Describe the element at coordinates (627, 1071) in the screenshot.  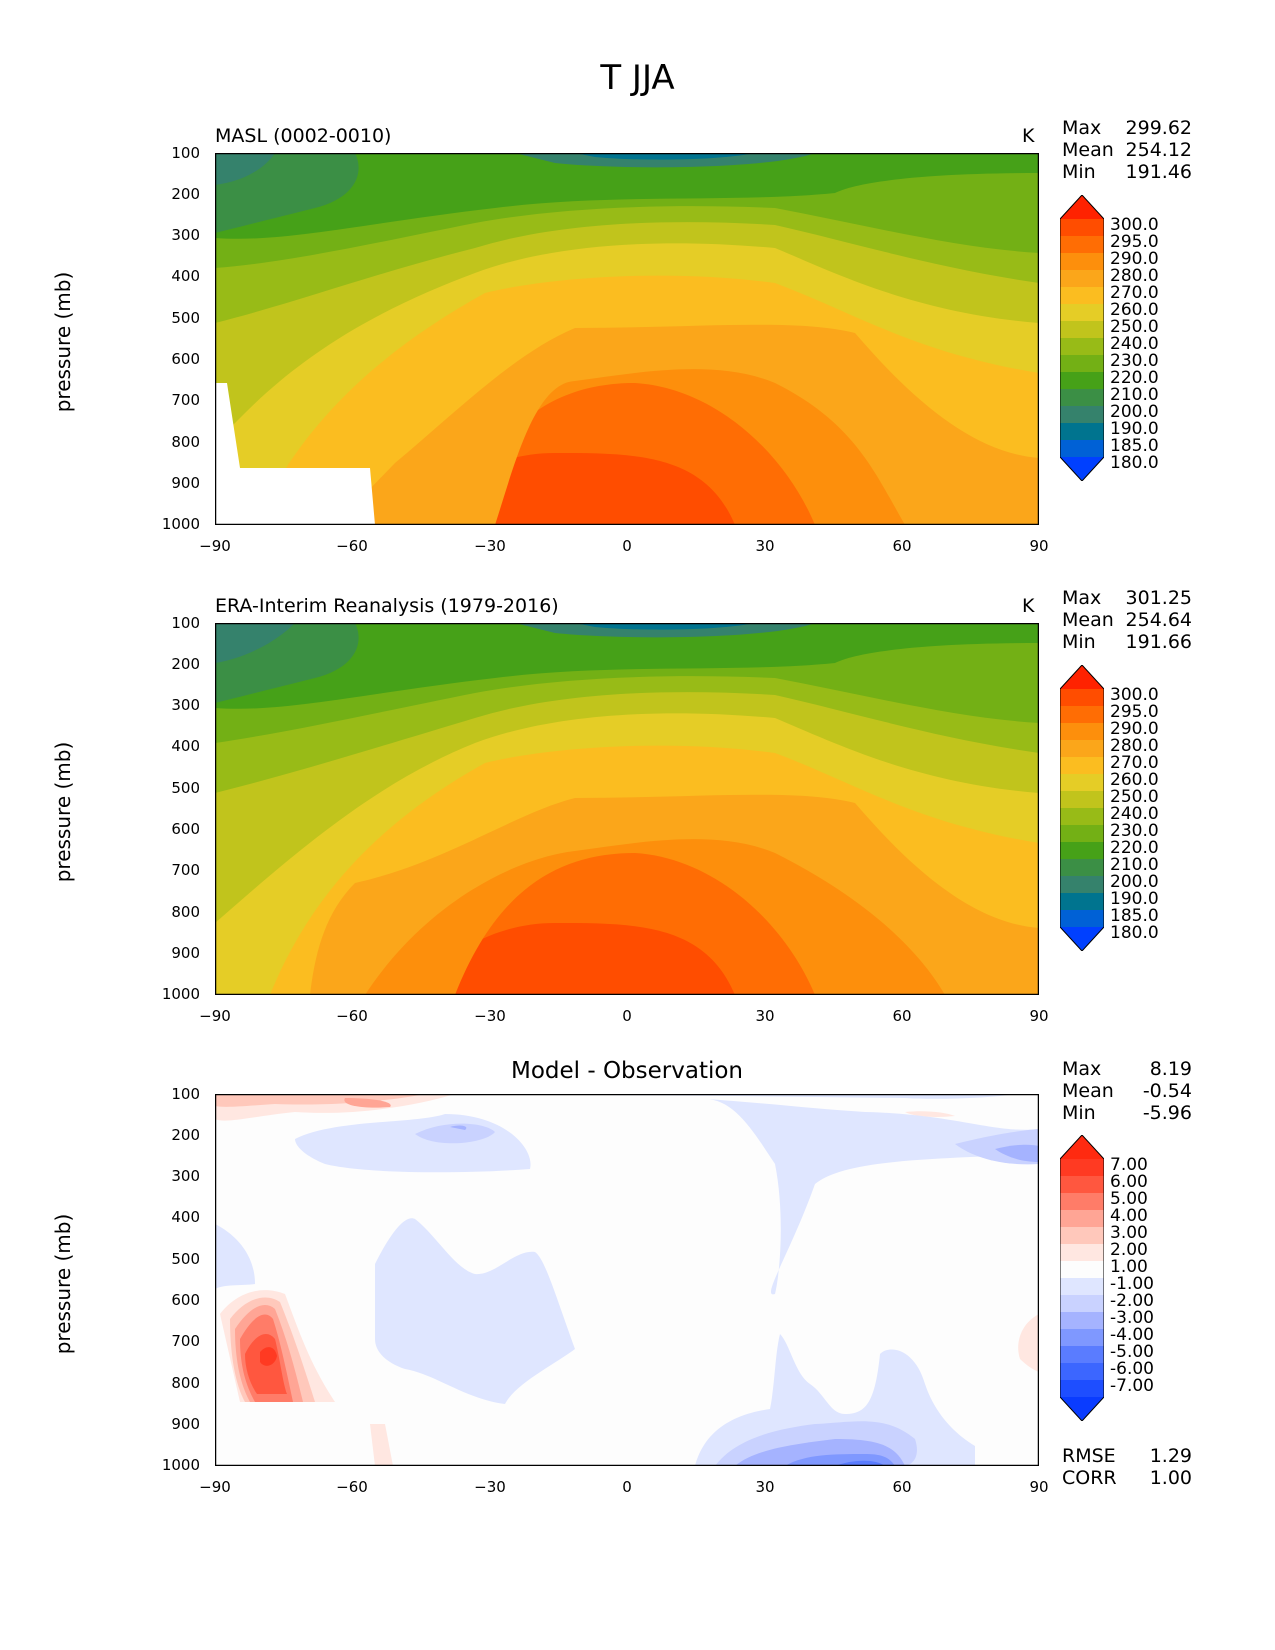
I see `panel-title: Model - Observation` at that location.